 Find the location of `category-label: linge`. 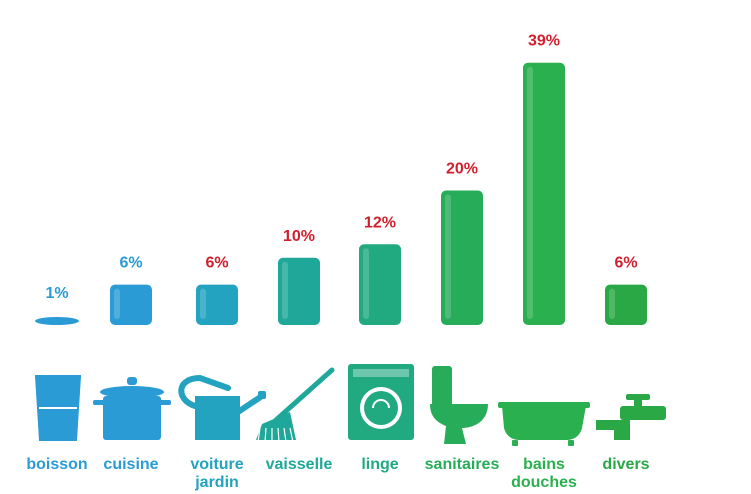

category-label: linge is located at coordinates (379, 464).